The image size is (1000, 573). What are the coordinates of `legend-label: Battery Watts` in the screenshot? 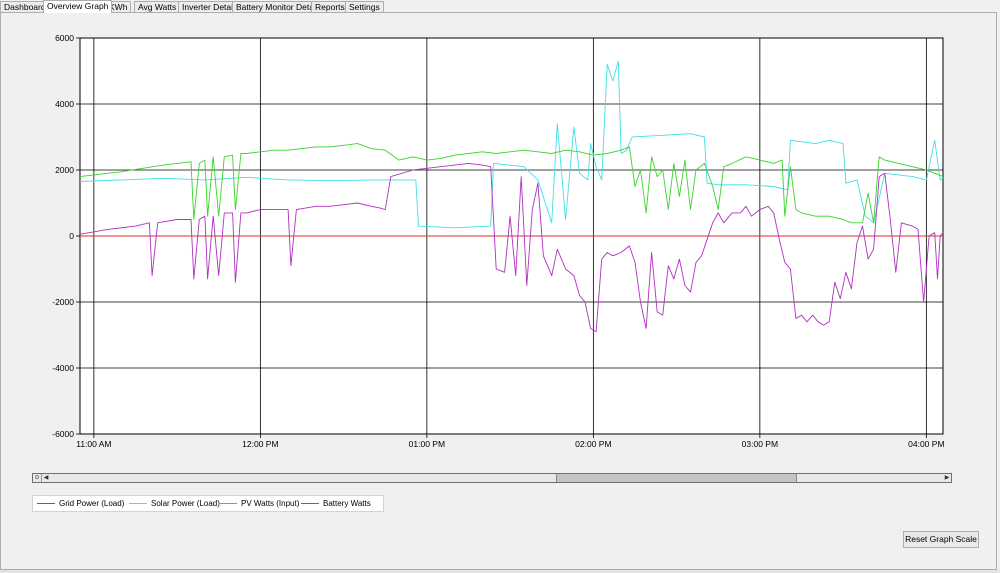 It's located at (347, 503).